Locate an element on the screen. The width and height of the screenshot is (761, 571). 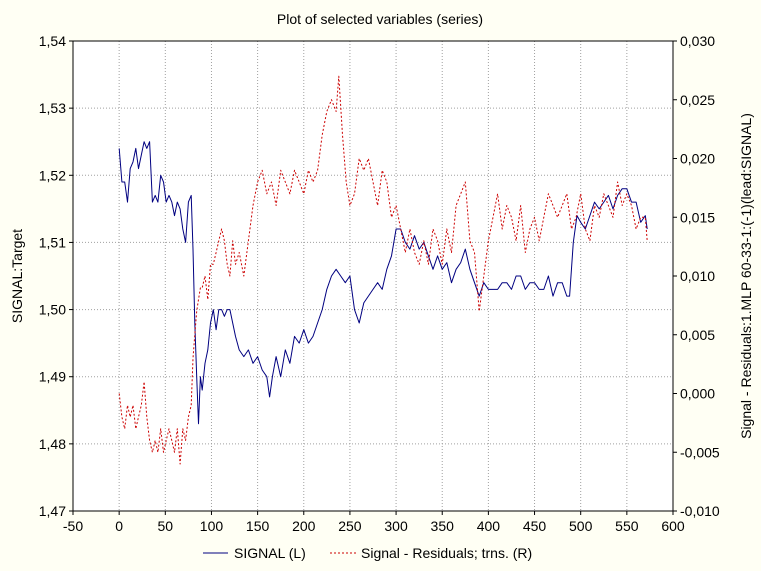
y-right-tick-label: 0,030 is located at coordinates (697, 41).